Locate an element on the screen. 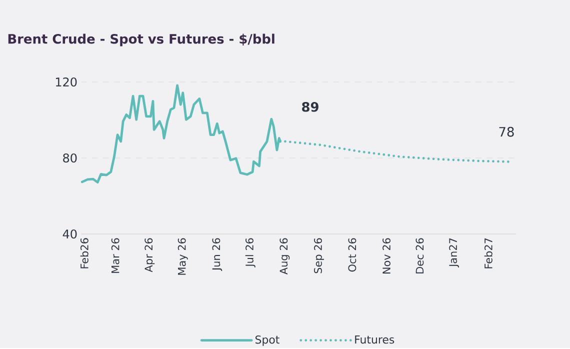  y-tick-label: 40 is located at coordinates (69, 233).